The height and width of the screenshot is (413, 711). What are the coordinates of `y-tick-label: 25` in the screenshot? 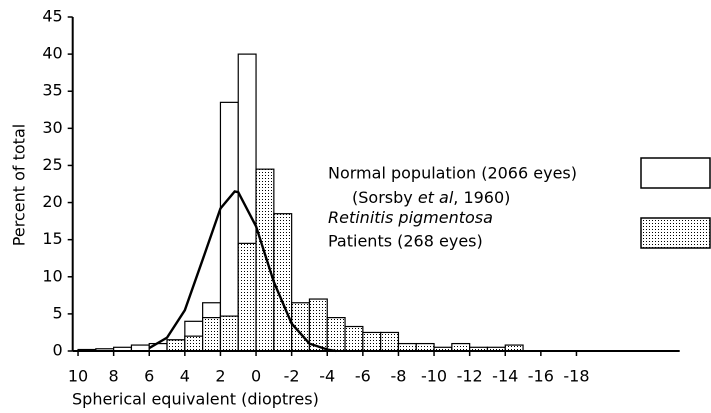 It's located at (52, 164).